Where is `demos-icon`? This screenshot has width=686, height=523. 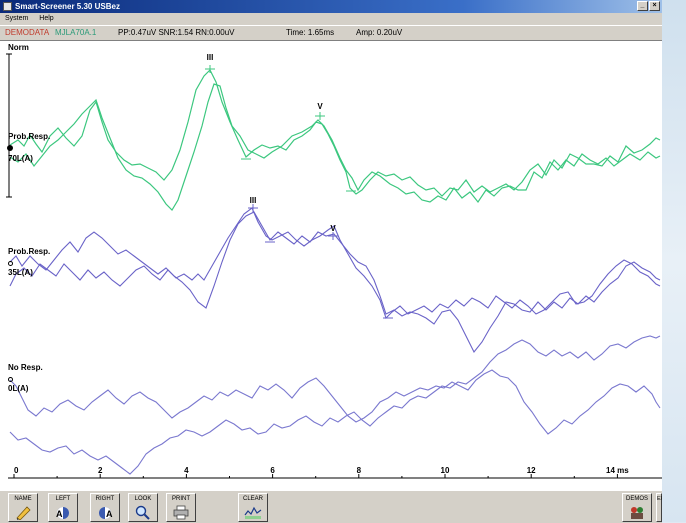
demos-icon is located at coordinates (637, 513).